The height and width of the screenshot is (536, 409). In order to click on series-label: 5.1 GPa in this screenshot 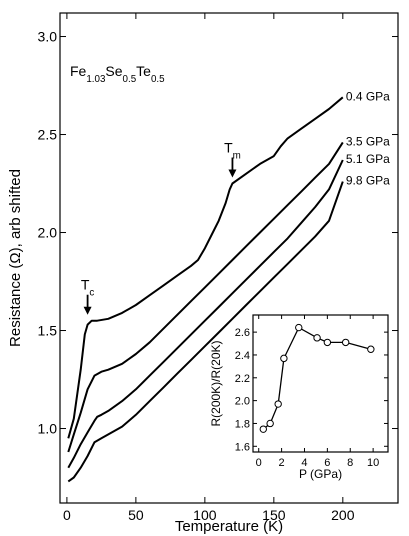, I will do `click(368, 159)`.